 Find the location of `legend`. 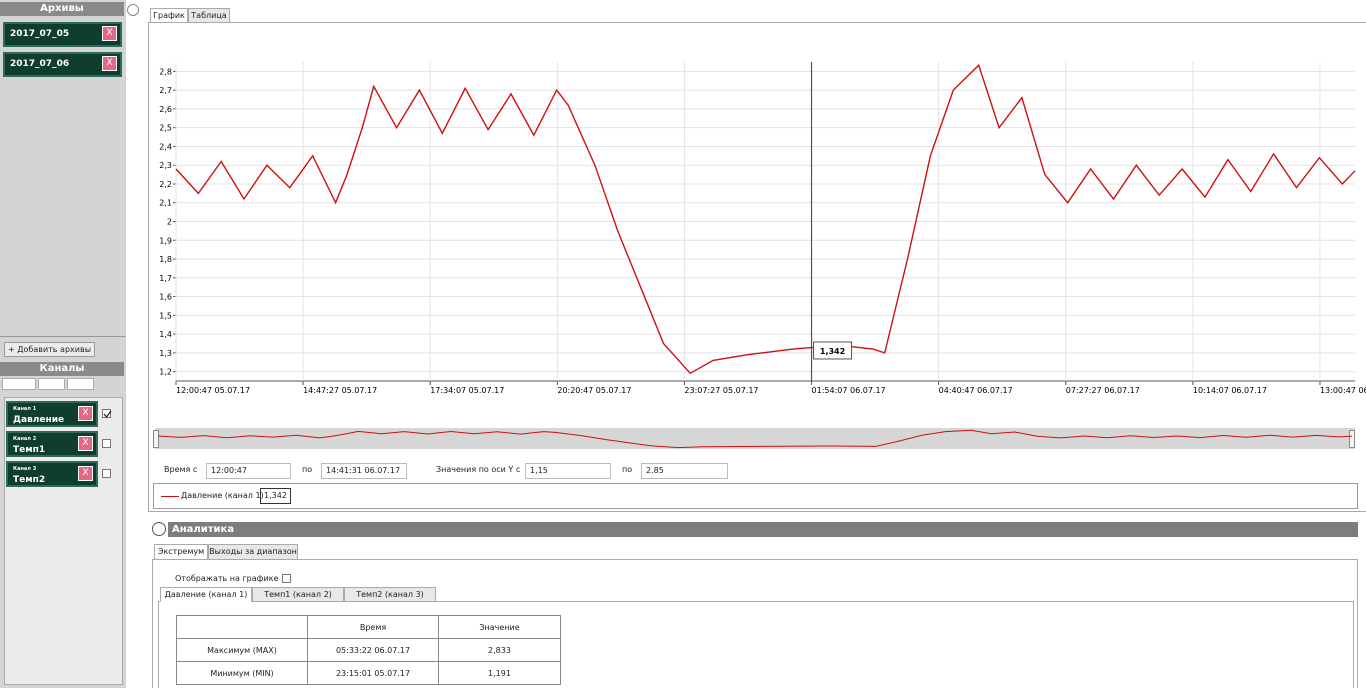

legend is located at coordinates (755, 496).